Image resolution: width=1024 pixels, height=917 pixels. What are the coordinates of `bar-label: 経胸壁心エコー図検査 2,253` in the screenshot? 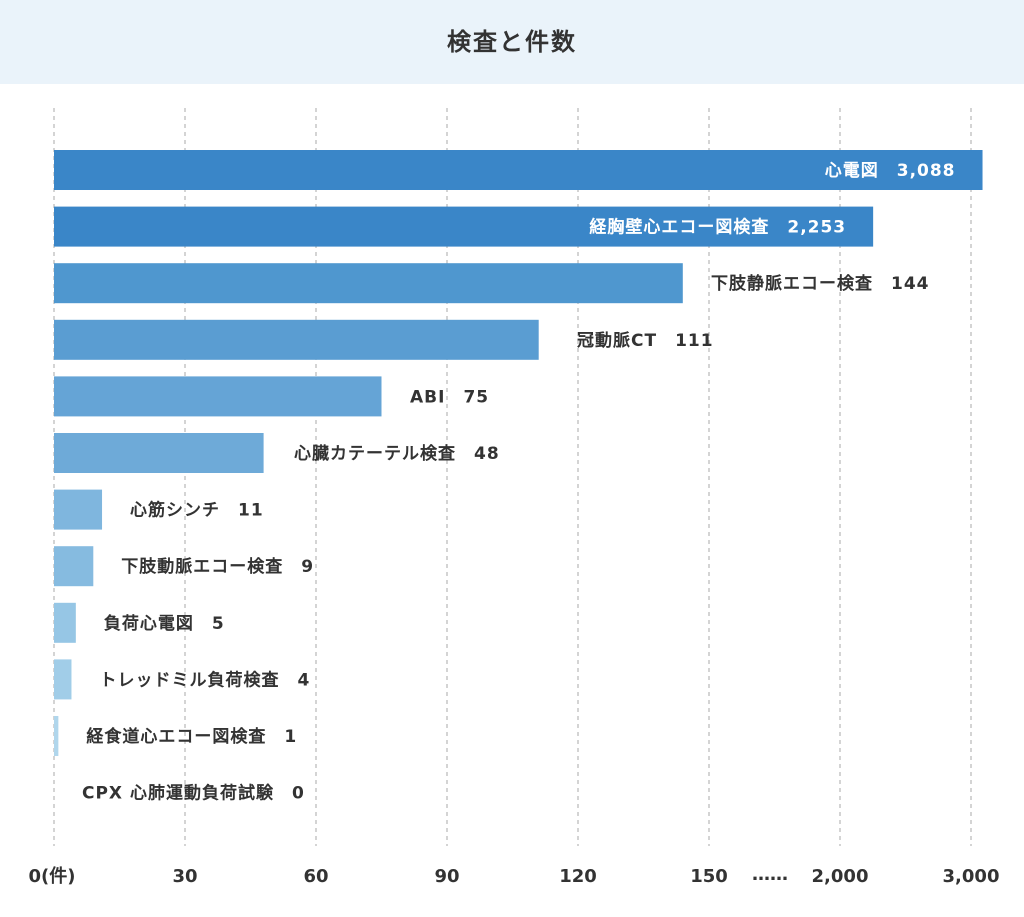 It's located at (717, 227).